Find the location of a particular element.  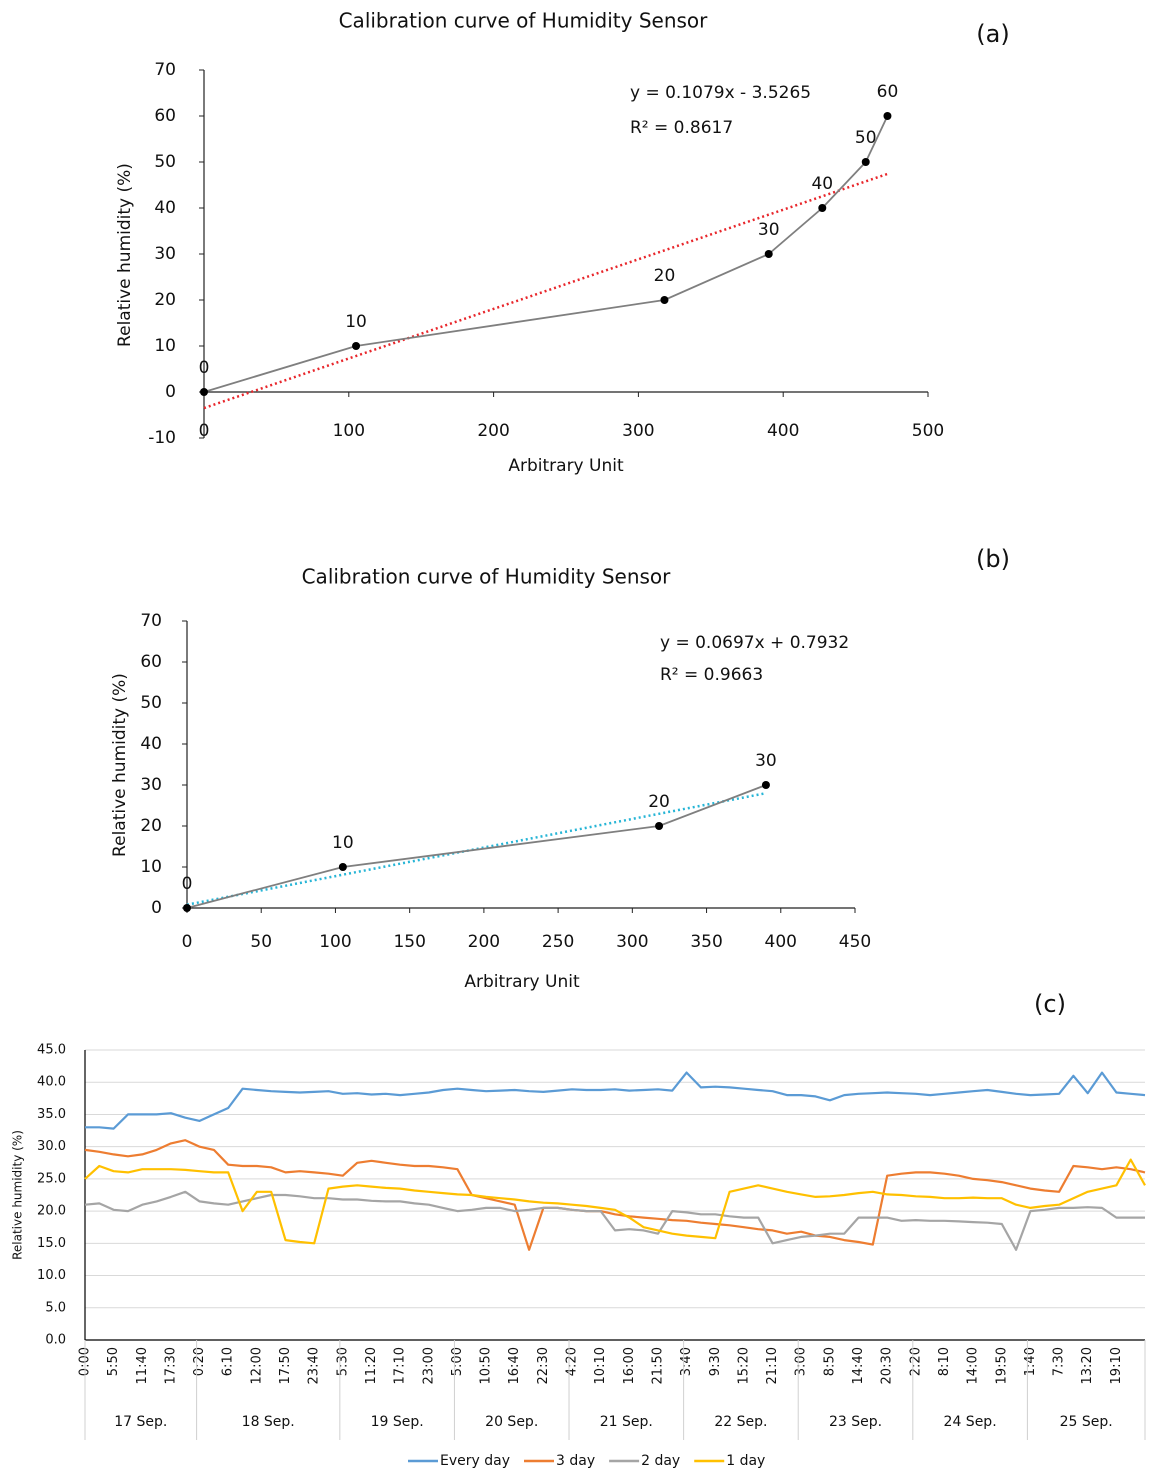

y-tick-label: 10.0 is located at coordinates (51, 1275).